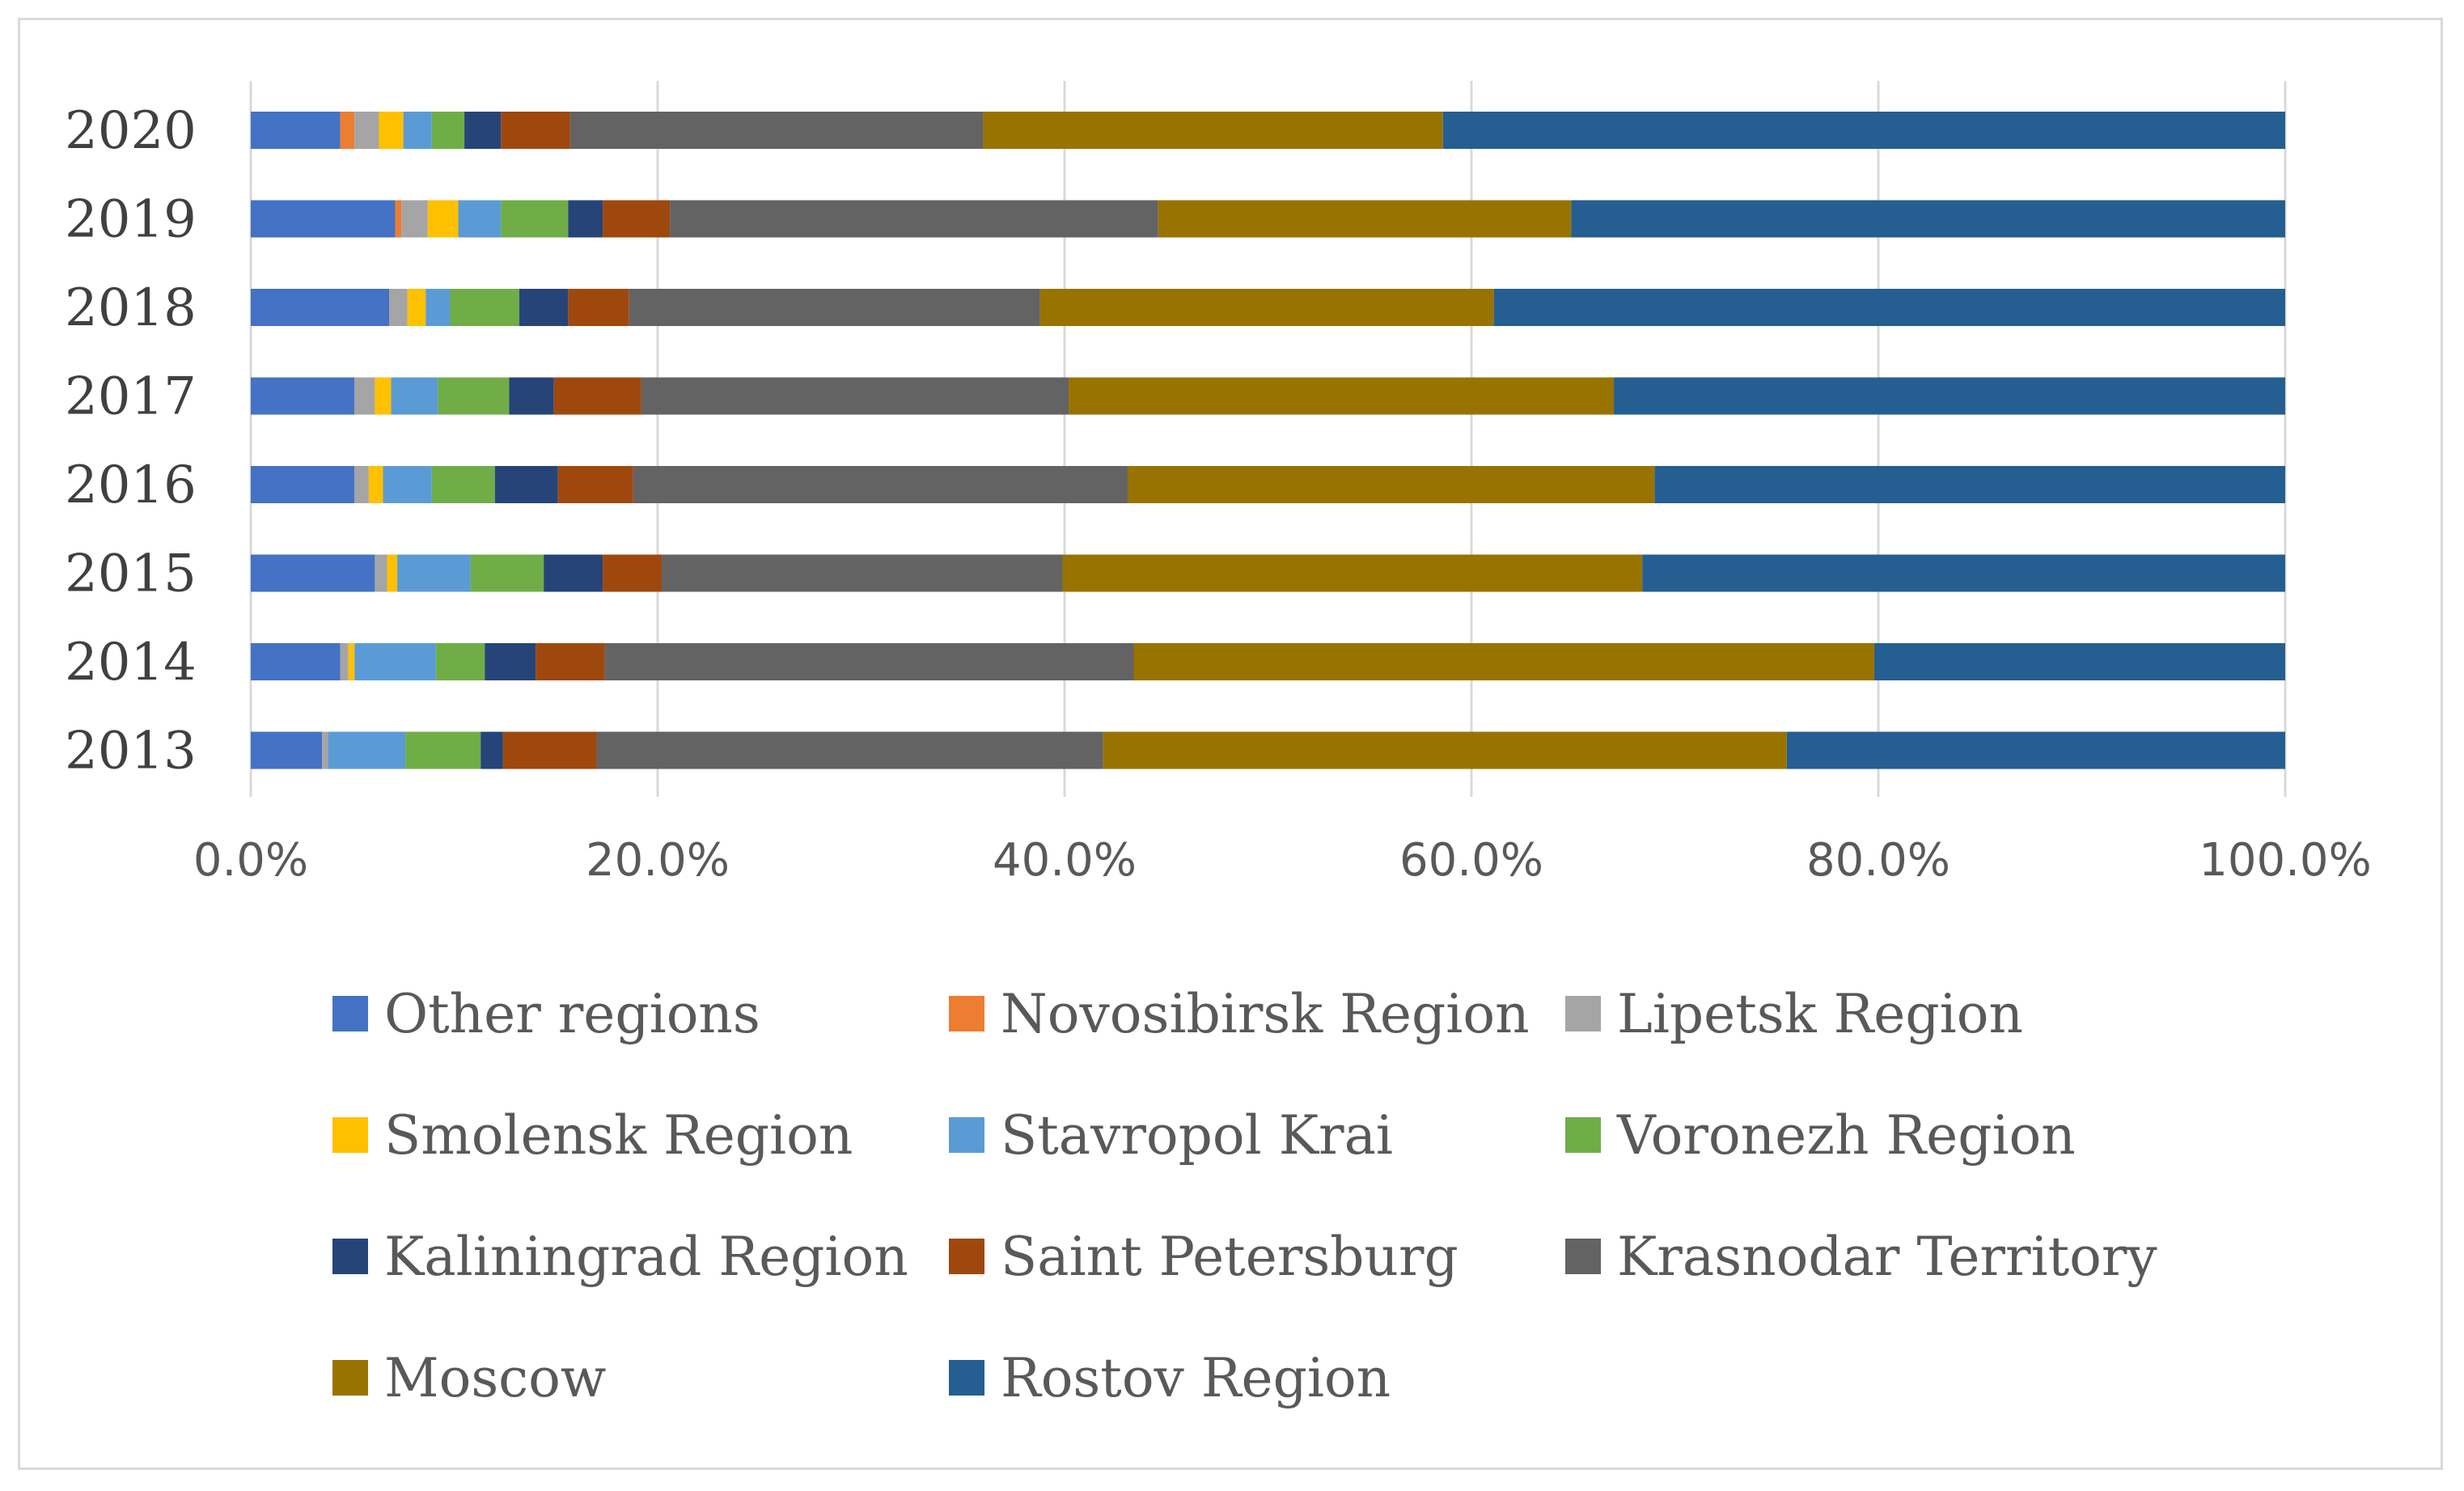  Describe the element at coordinates (131, 752) in the screenshot. I see `year-label-2013: 2013` at that location.